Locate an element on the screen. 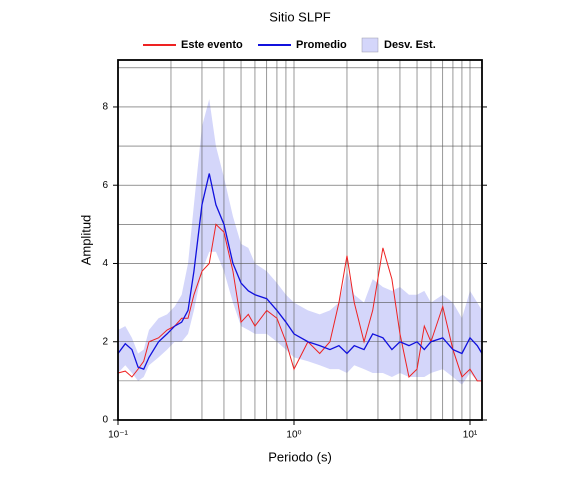 The height and width of the screenshot is (480, 586). y-tick-label: 8 is located at coordinates (105, 107).